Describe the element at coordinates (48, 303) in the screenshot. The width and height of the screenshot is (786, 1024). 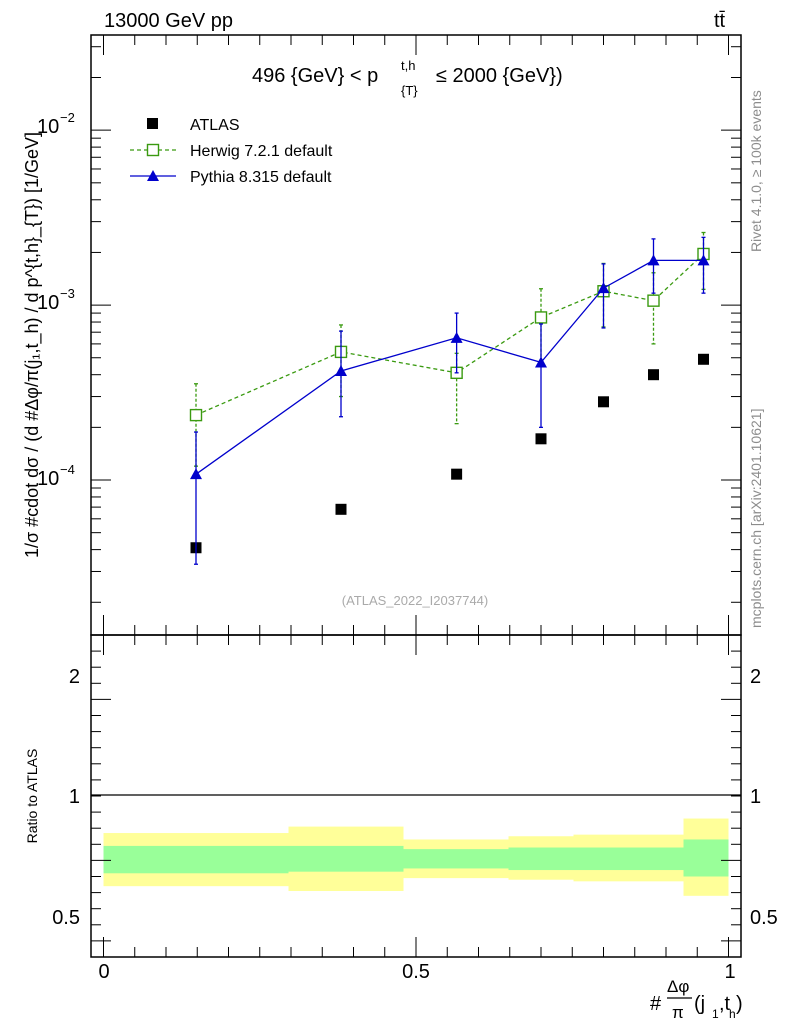
I see `y-tick-label-1e-3: 10` at that location.